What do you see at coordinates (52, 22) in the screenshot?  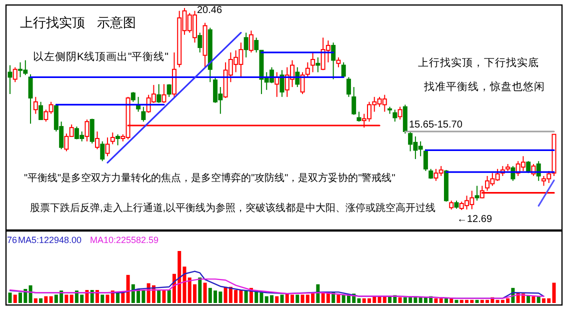 I see `text: 上行找实顶` at bounding box center [52, 22].